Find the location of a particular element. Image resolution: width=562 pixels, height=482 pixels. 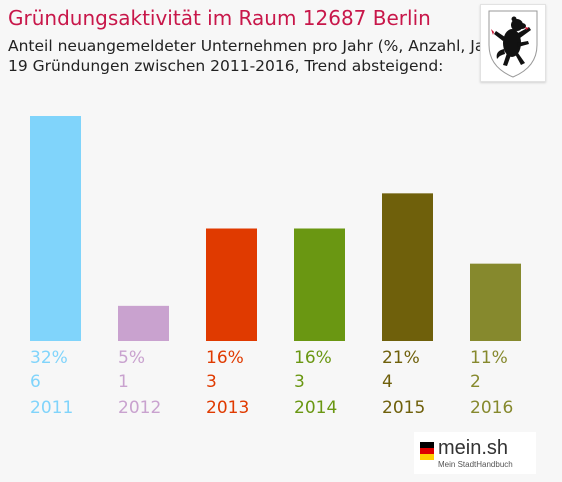

year-label: 2015 is located at coordinates (403, 408).